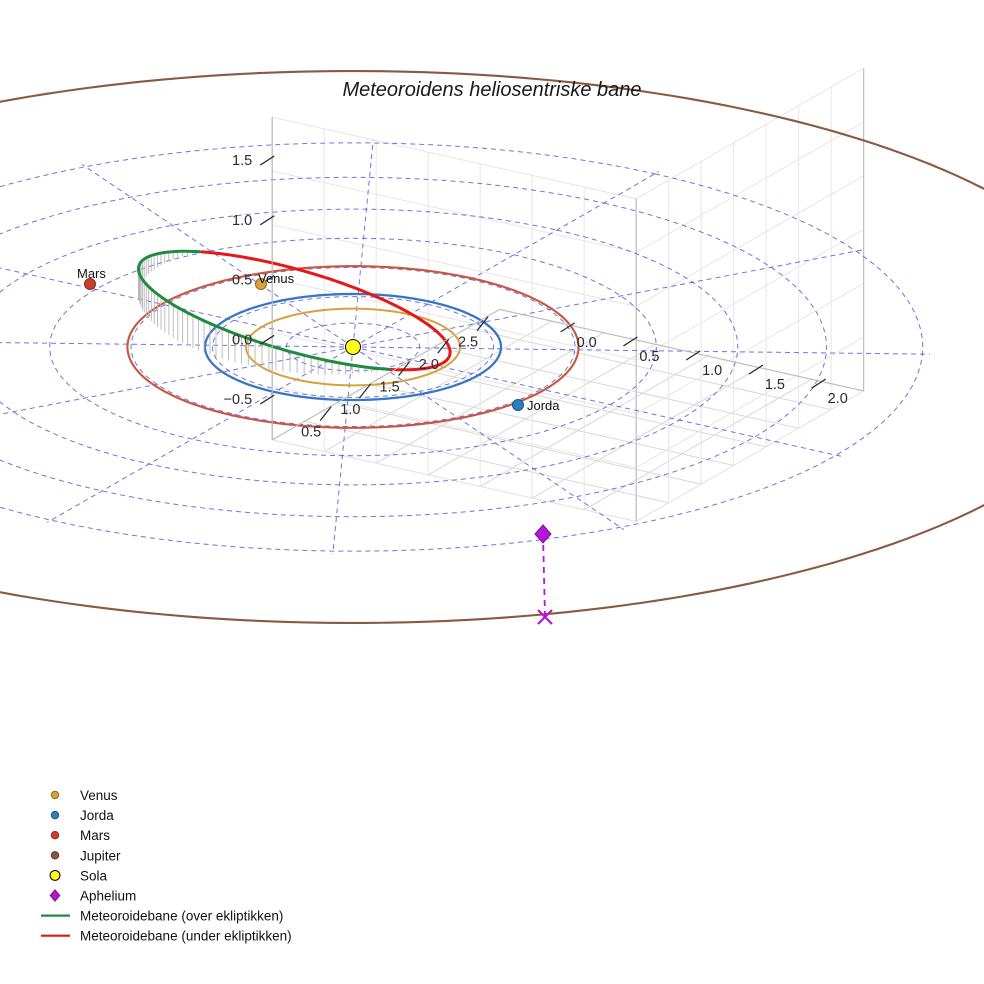 The width and height of the screenshot is (984, 984). What do you see at coordinates (838, 399) in the screenshot?
I see `y-tick-label: 2.0` at bounding box center [838, 399].